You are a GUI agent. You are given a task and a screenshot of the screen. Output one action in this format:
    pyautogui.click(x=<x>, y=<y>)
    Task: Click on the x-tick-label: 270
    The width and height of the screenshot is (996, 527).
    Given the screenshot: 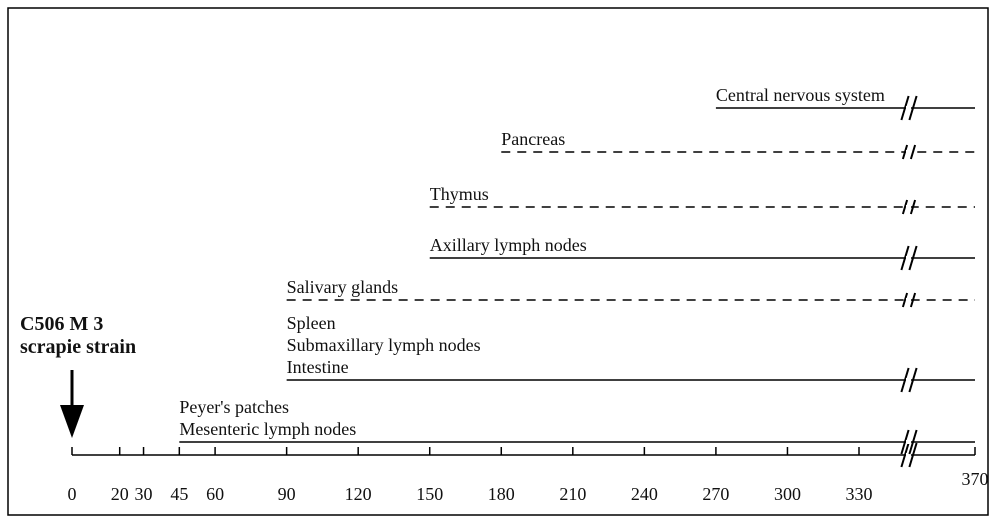 What is the action you would take?
    pyautogui.click(x=715, y=494)
    